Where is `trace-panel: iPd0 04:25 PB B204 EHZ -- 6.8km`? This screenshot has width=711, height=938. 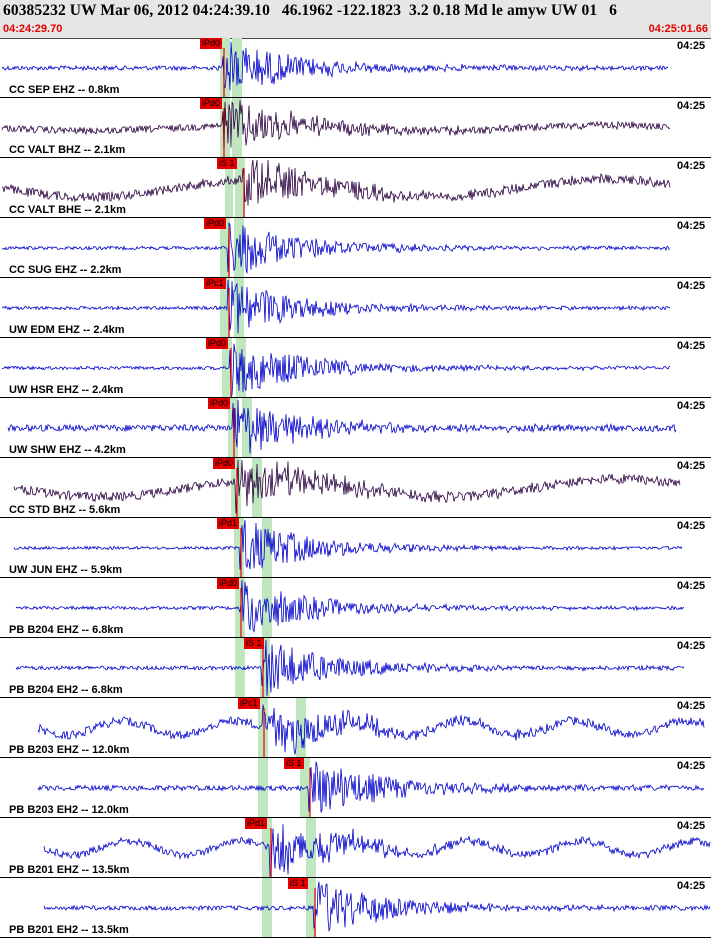
trace-panel: iPd0 04:25 PB B204 EHZ -- 6.8km is located at coordinates (355, 608).